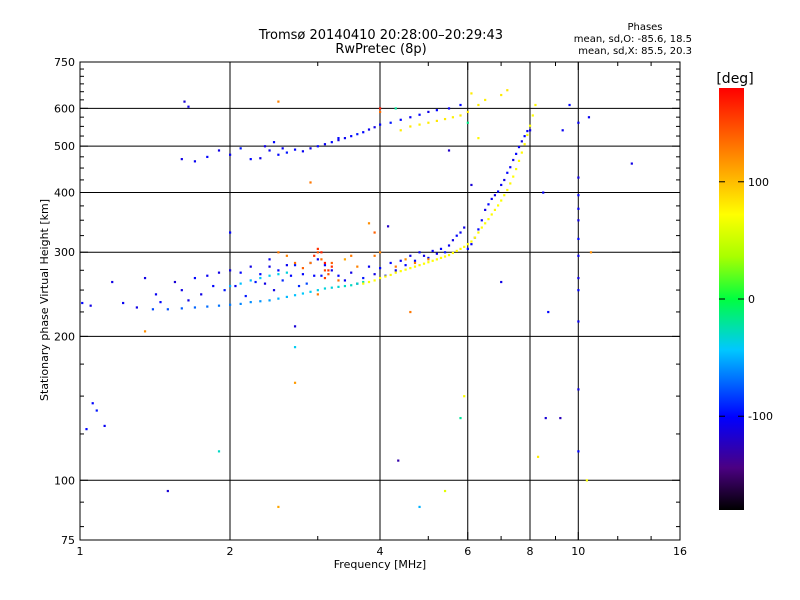 This screenshot has height=600, width=800. I want to click on x-tick-label: 10, so click(578, 551).